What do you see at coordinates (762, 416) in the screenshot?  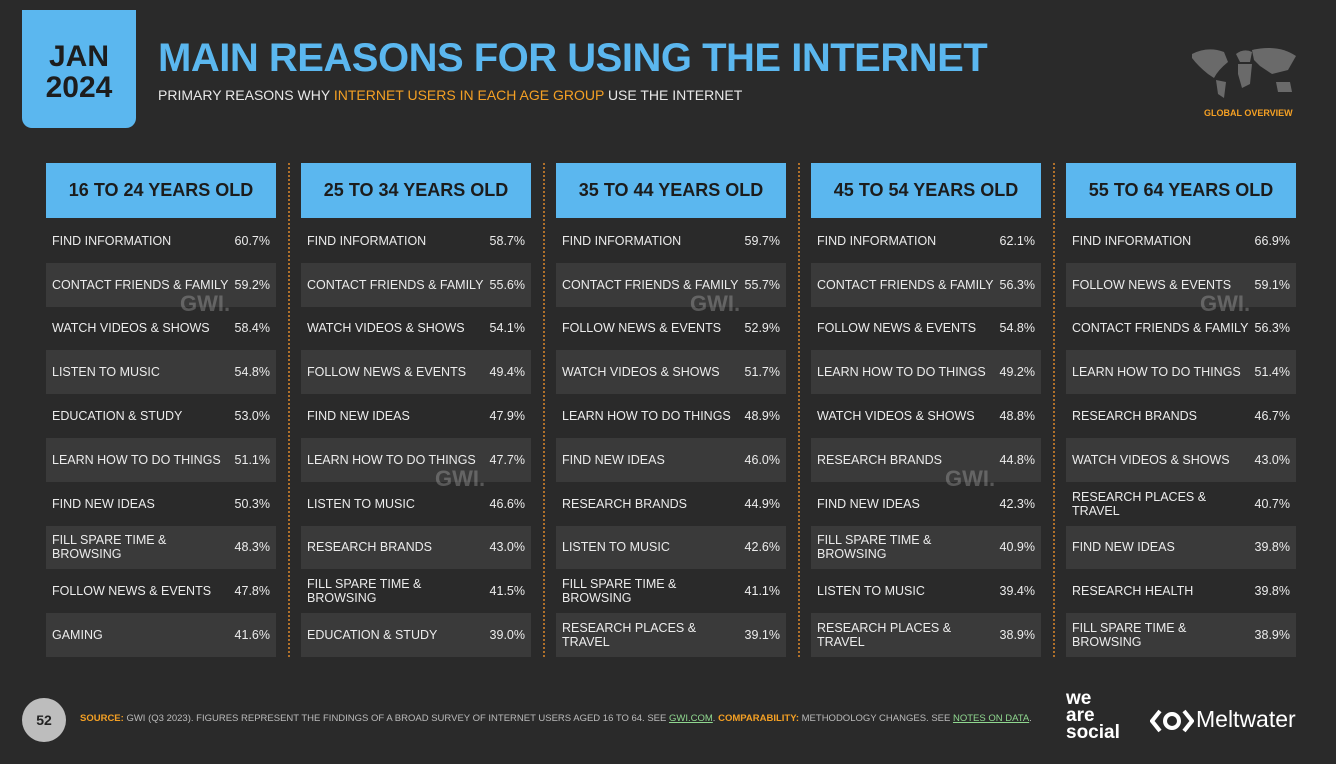 I see `row-value: 48.9%` at bounding box center [762, 416].